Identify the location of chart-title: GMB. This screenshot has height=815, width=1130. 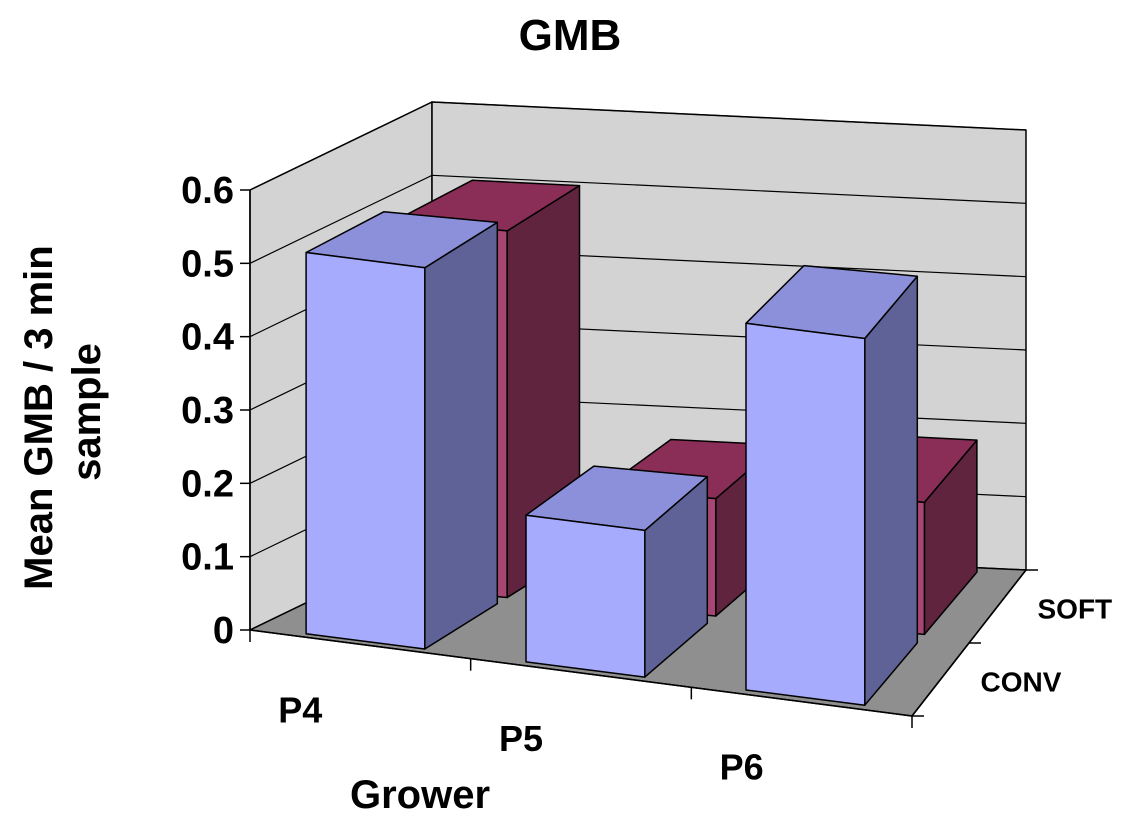
(570, 35).